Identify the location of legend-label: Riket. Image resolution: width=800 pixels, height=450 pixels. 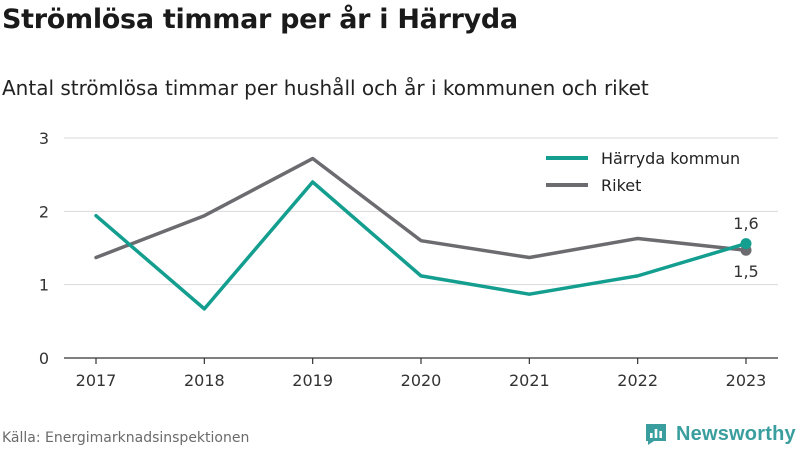
(621, 185).